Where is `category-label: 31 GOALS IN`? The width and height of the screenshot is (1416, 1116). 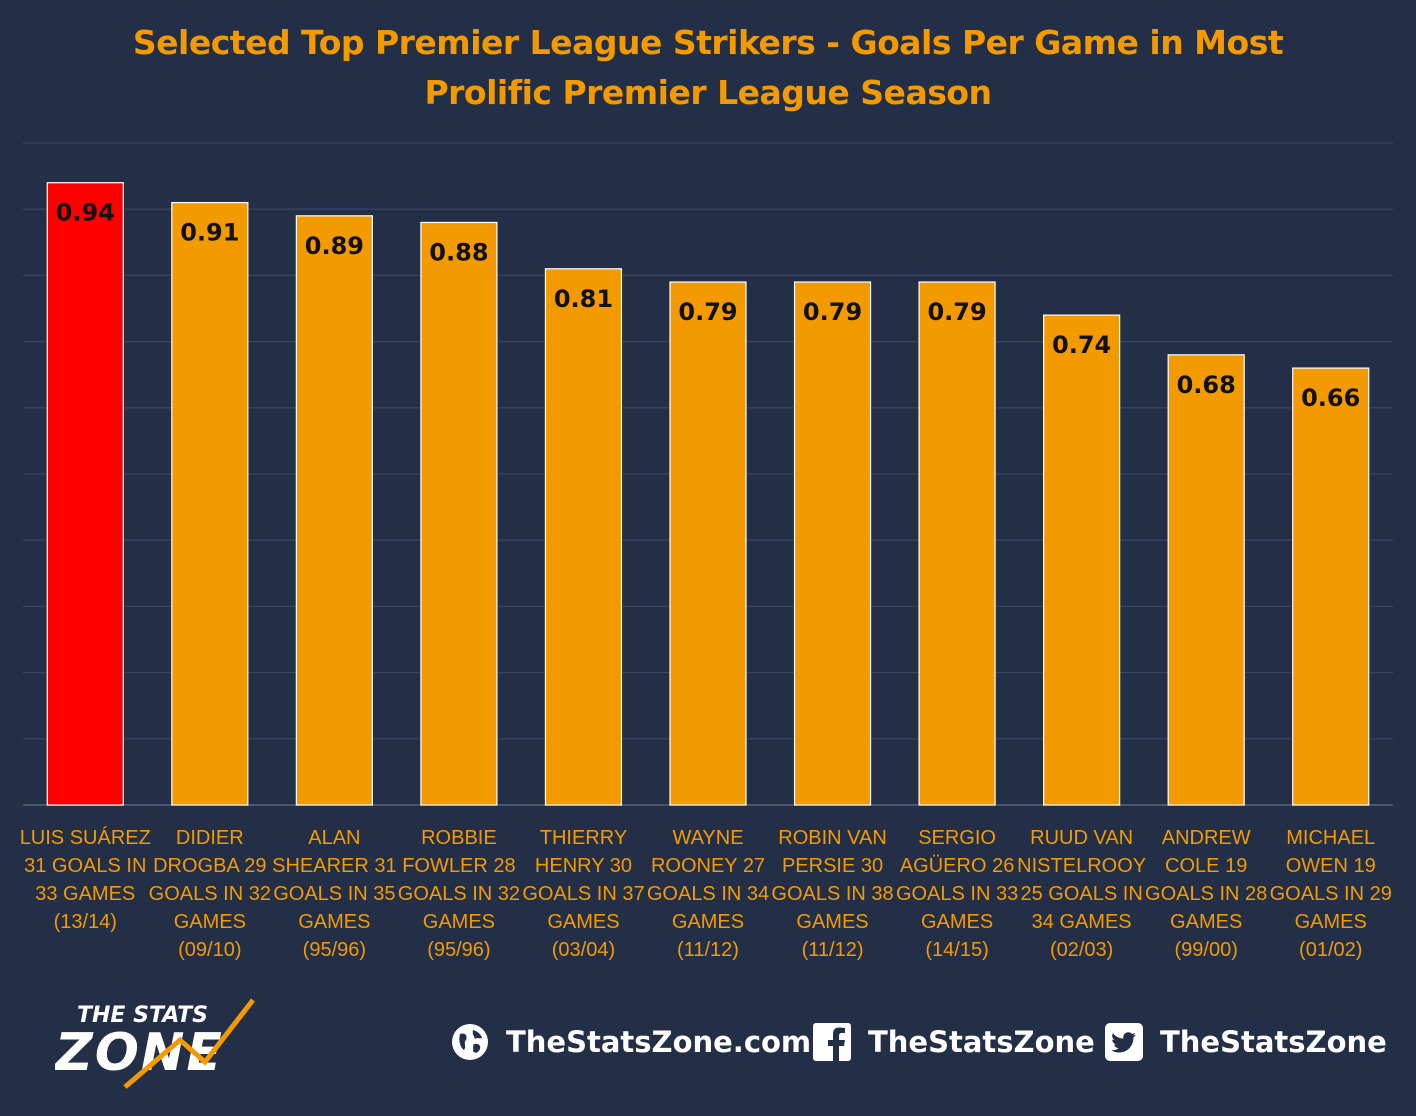
category-label: 31 GOALS IN is located at coordinates (85, 866).